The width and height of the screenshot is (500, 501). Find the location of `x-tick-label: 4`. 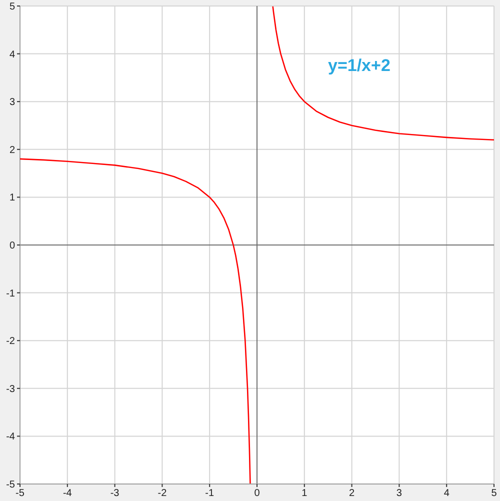

x-tick-label: 4 is located at coordinates (447, 493).